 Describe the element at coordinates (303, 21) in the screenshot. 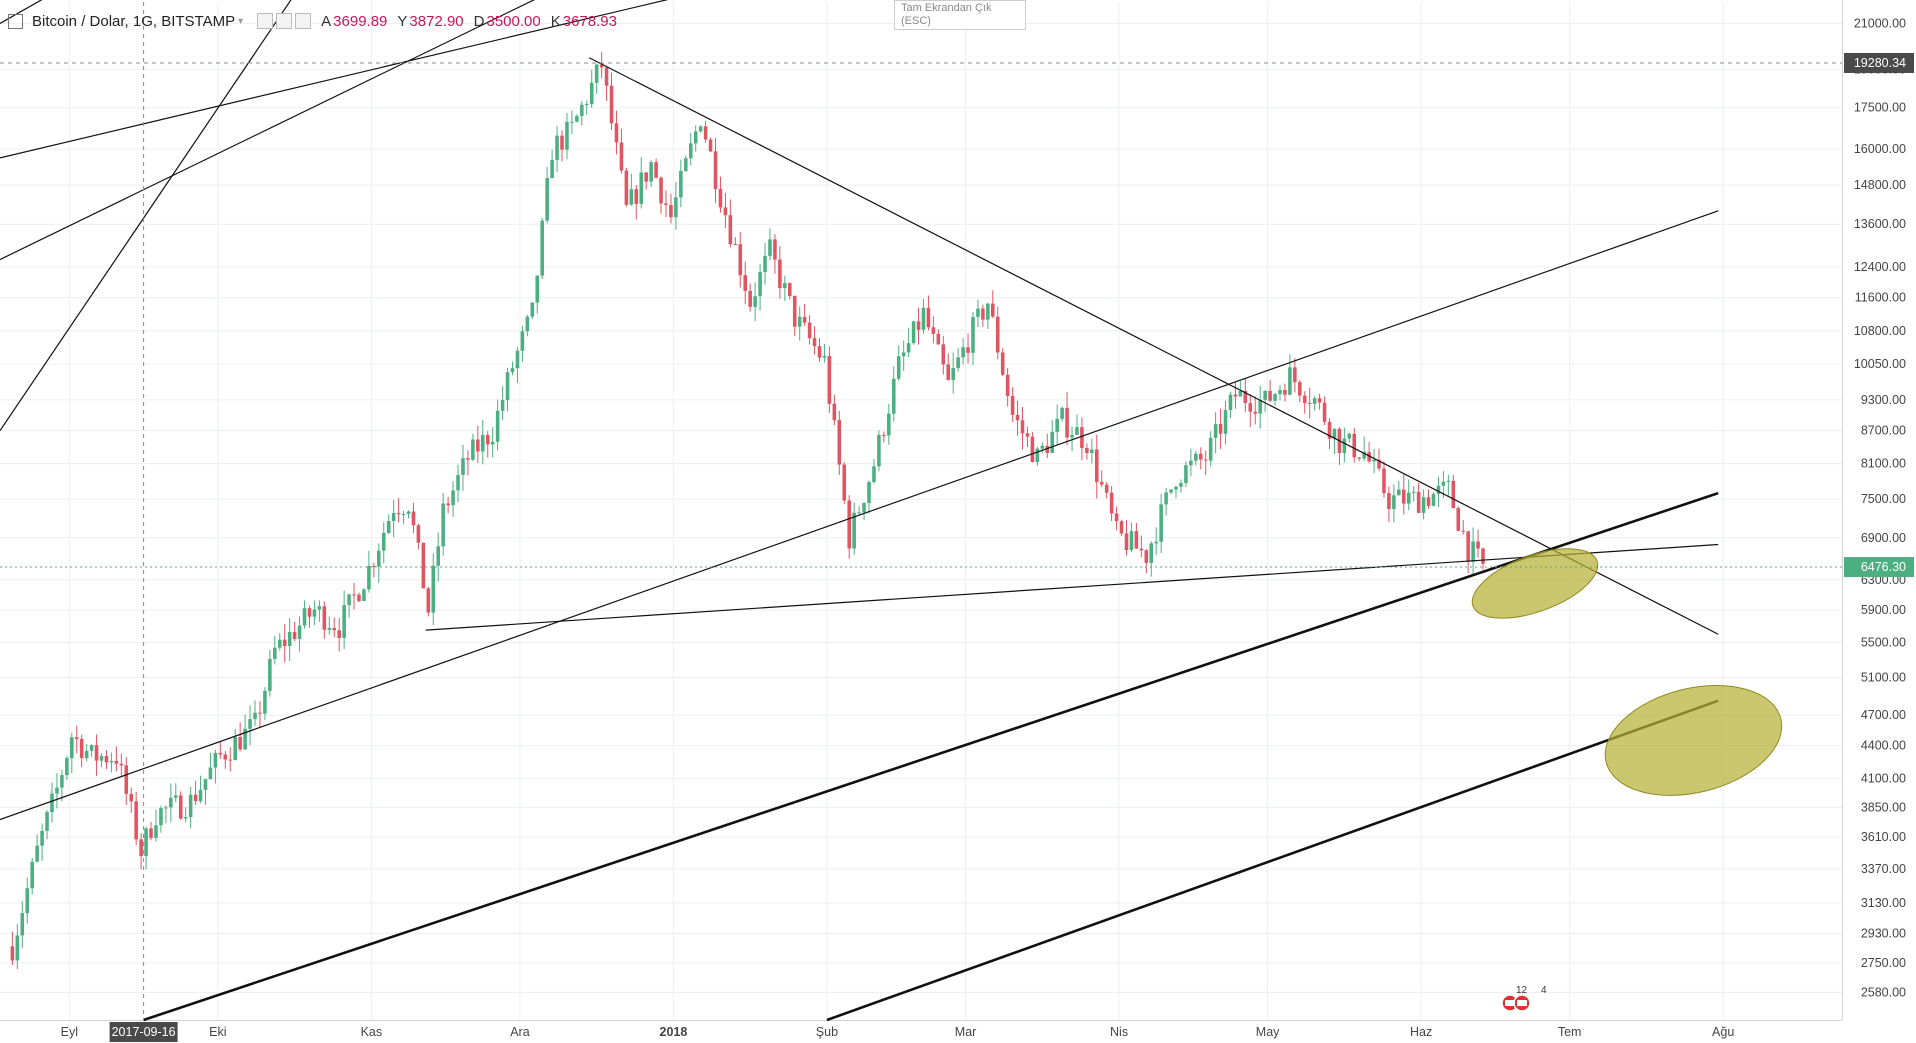

I see `close-icon` at that location.